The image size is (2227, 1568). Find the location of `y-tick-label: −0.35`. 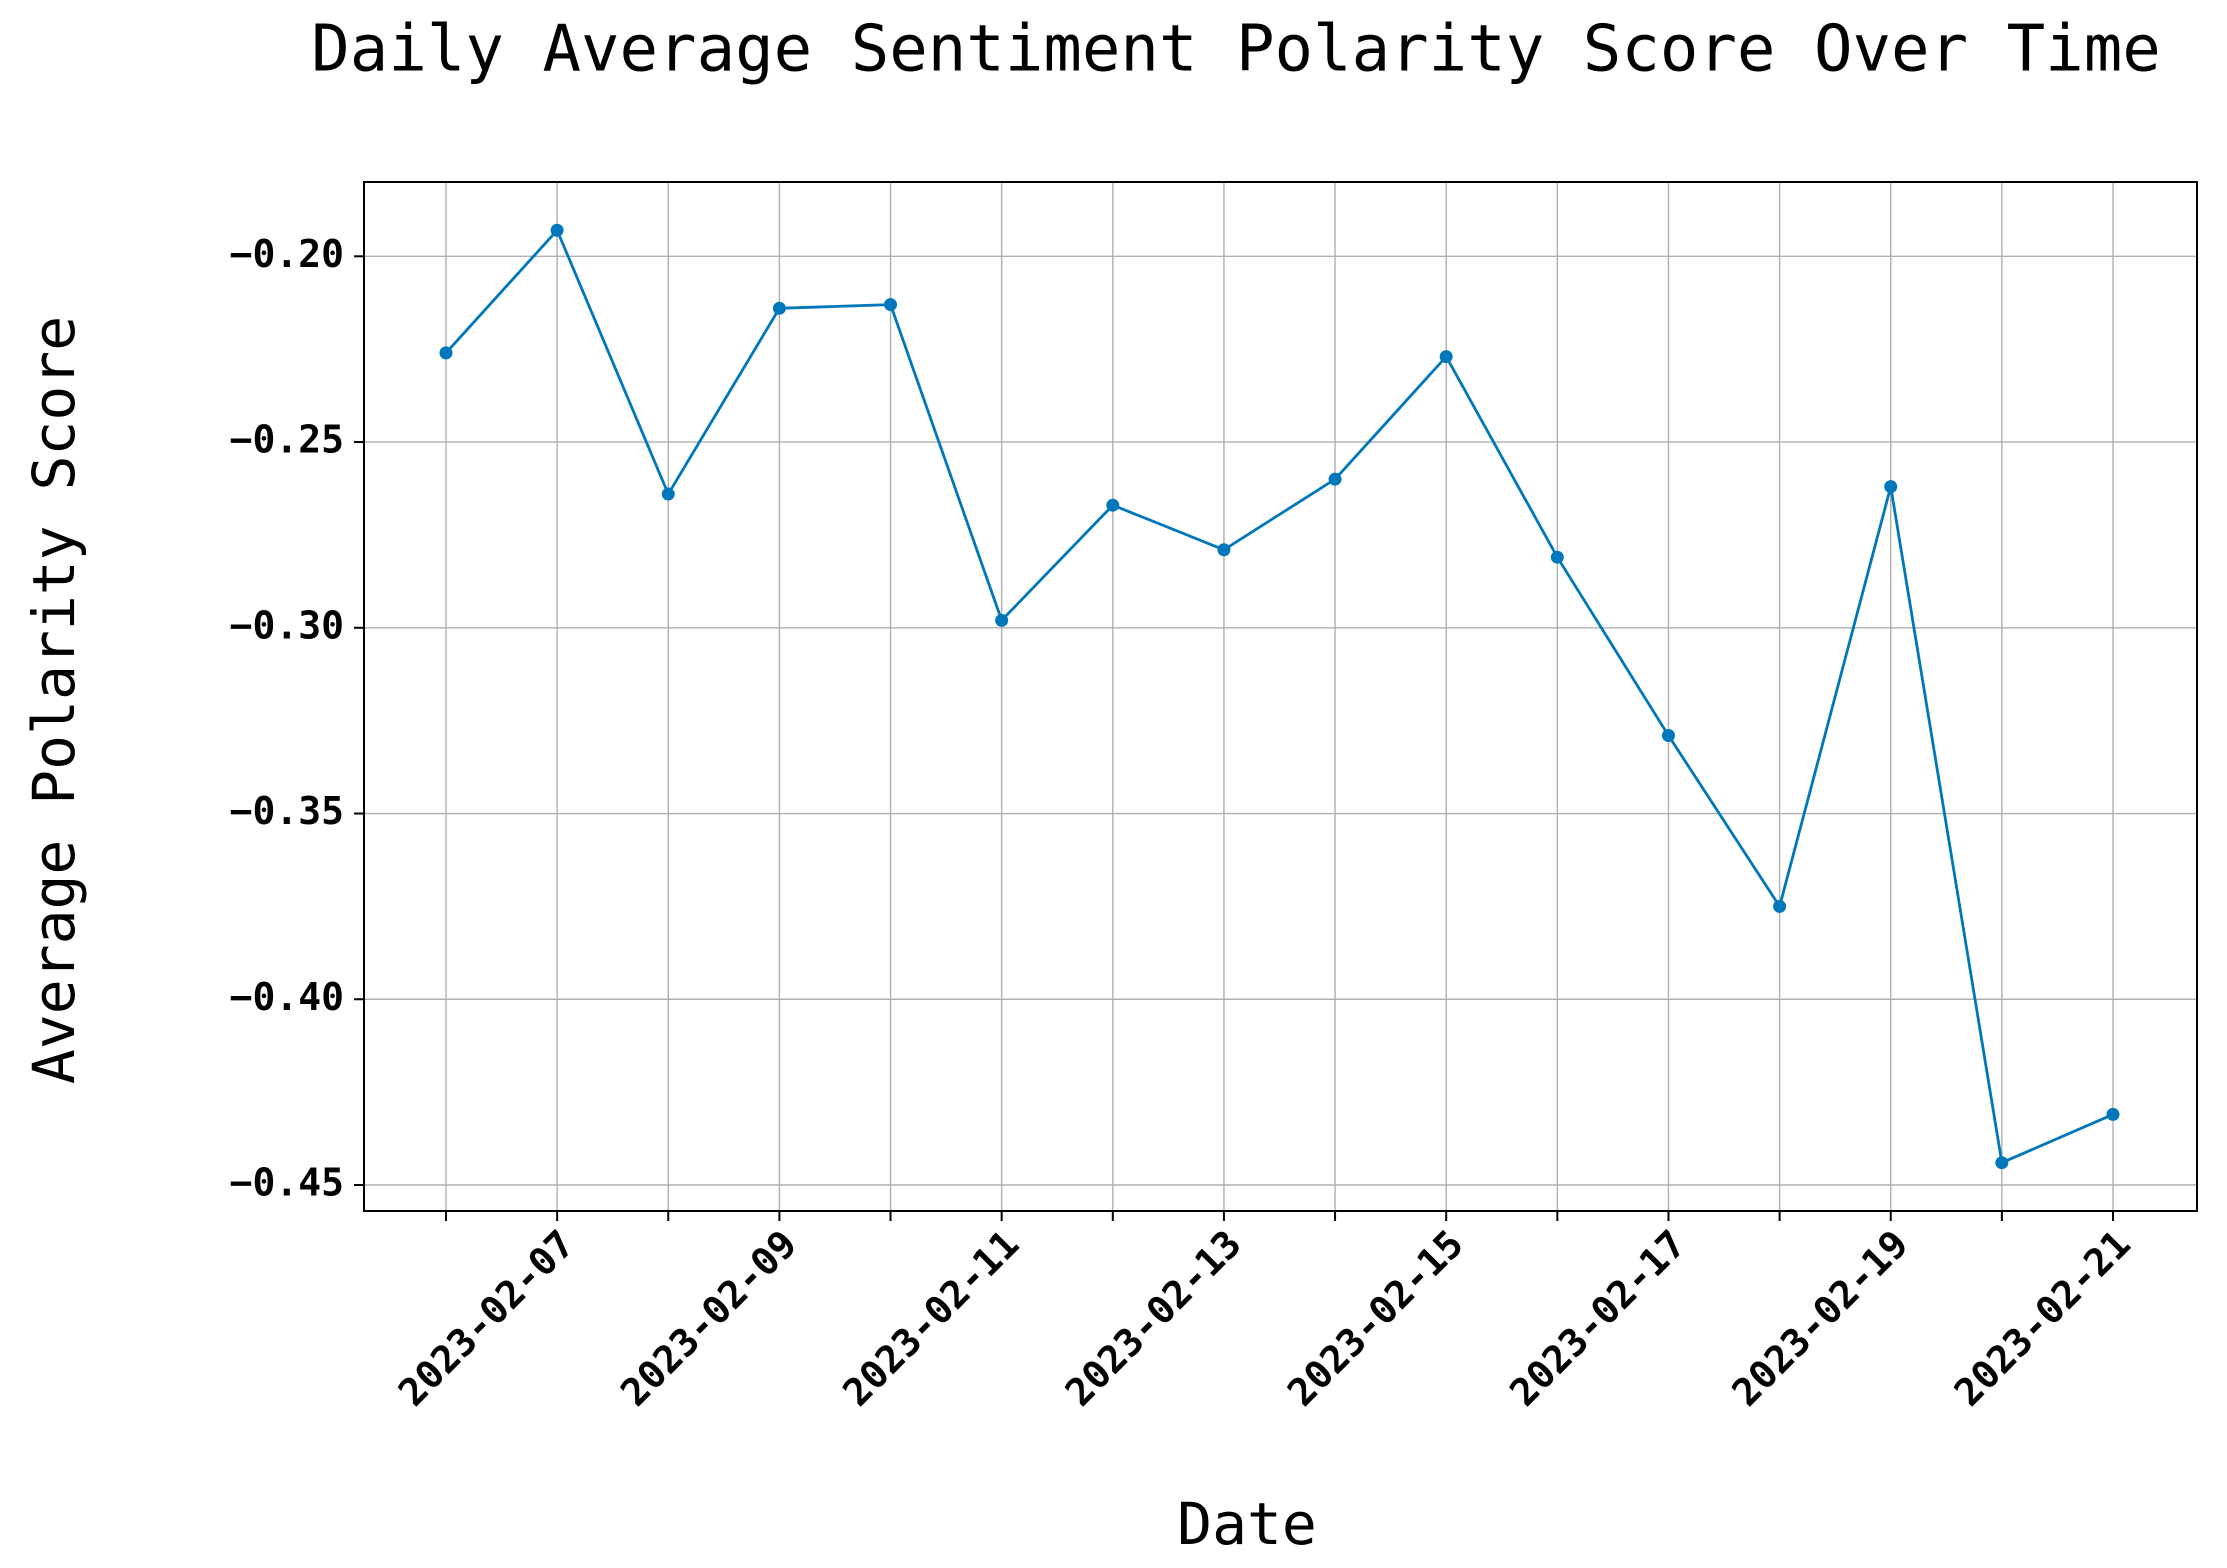

y-tick-label: −0.35 is located at coordinates (287, 811).